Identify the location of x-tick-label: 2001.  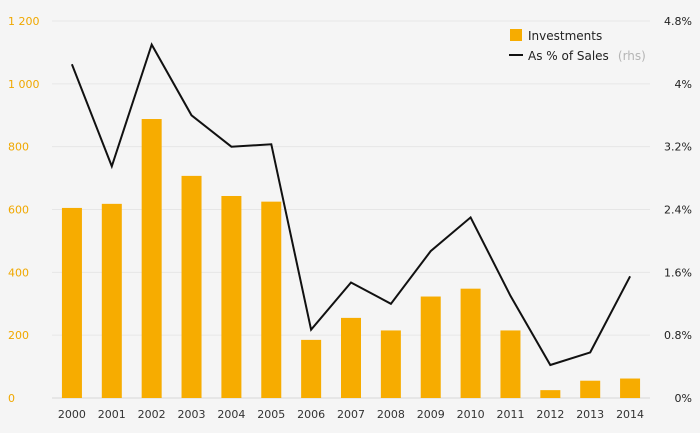
(112, 414).